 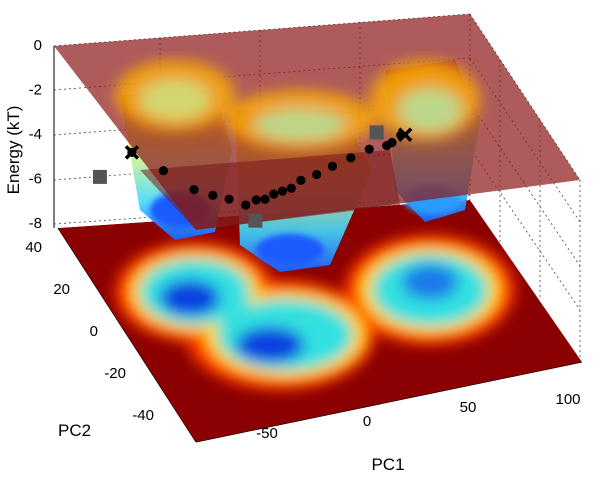 What do you see at coordinates (468, 407) in the screenshot?
I see `x-tick-label: 50` at bounding box center [468, 407].